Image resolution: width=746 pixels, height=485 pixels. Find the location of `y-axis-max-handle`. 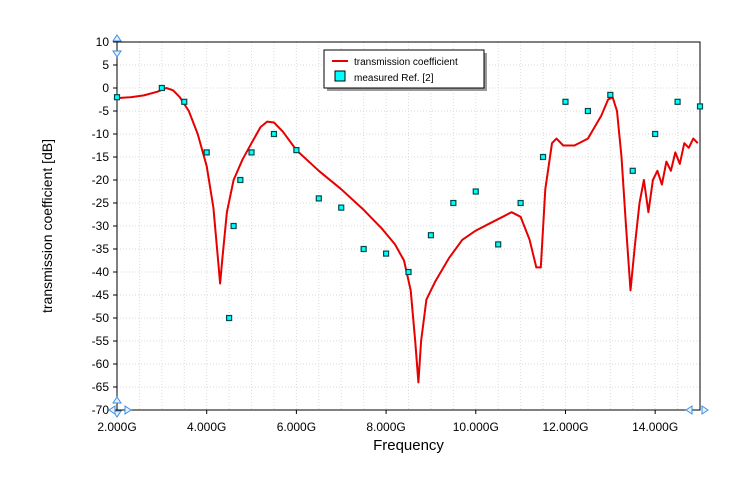

y-axis-max-handle is located at coordinates (117, 38).